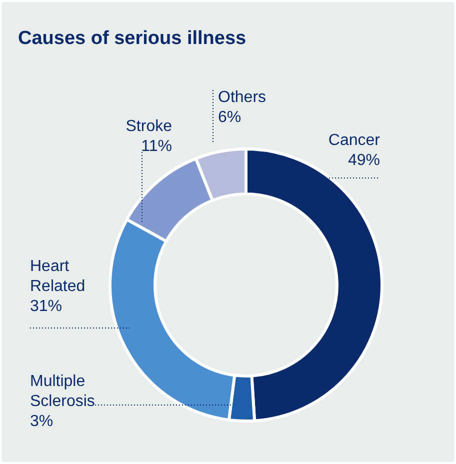  What do you see at coordinates (149, 126) in the screenshot?
I see `slice-label: Stroke` at bounding box center [149, 126].